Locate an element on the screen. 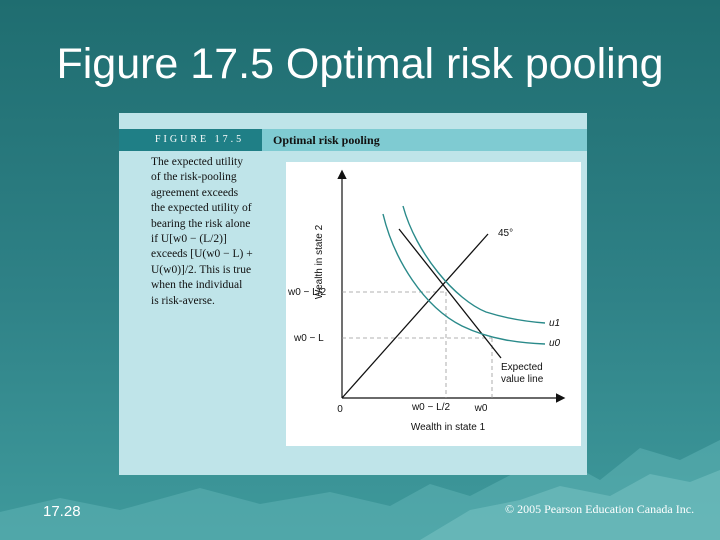 This screenshot has width=720, height=540. indifference-curve-u1 is located at coordinates (474, 264).